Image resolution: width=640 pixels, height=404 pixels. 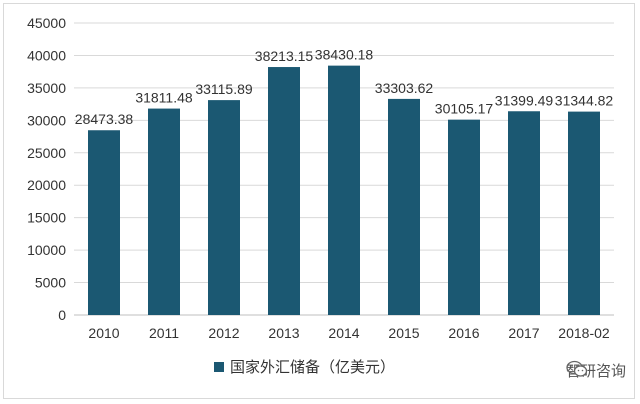 I want to click on data-label: 31399.49, so click(x=524, y=100).